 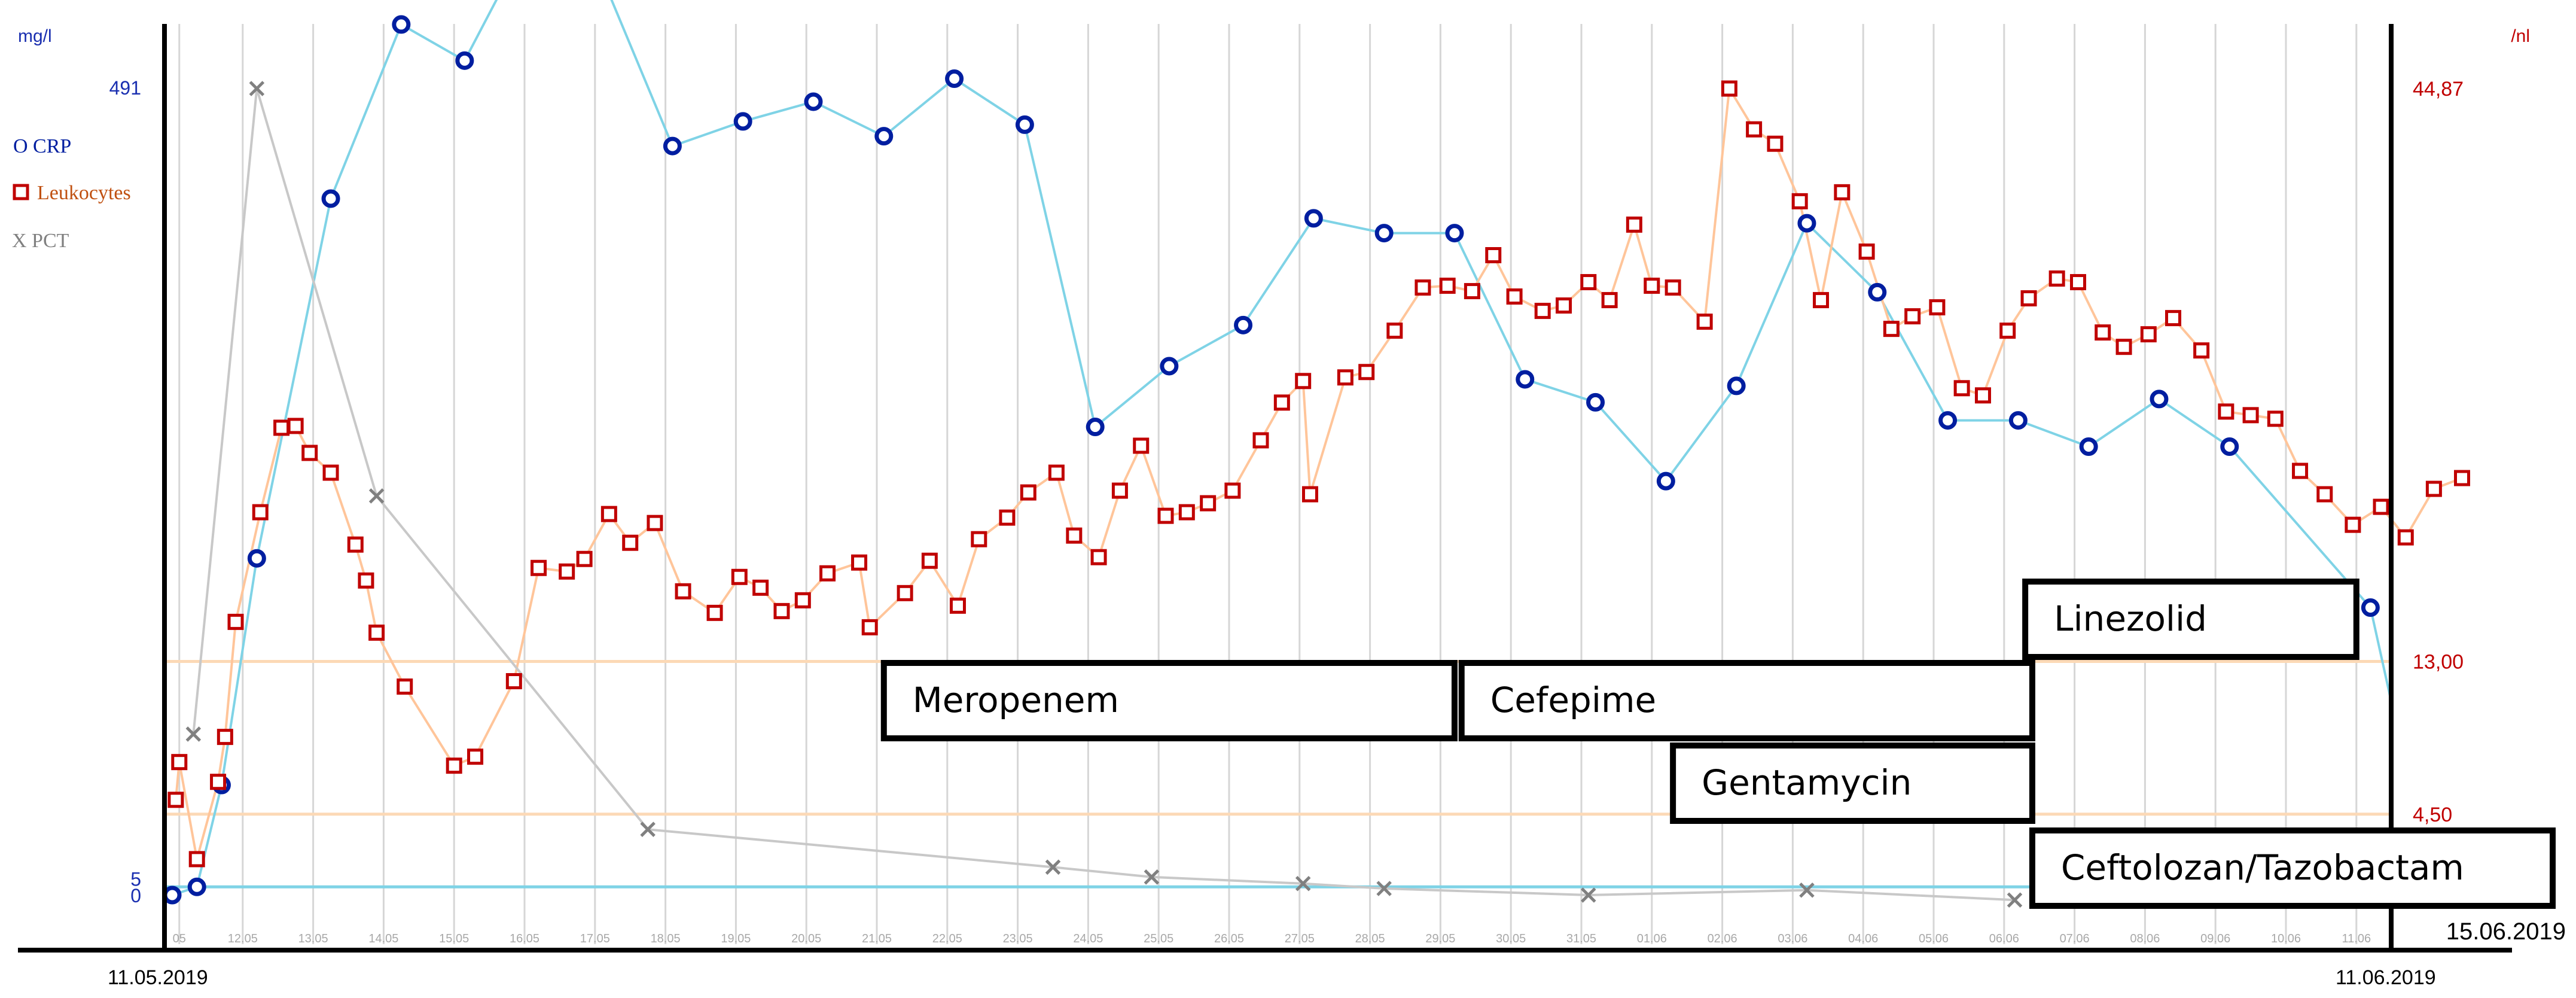 What do you see at coordinates (35, 36) in the screenshot?
I see `left-axis-unit: mg/l` at bounding box center [35, 36].